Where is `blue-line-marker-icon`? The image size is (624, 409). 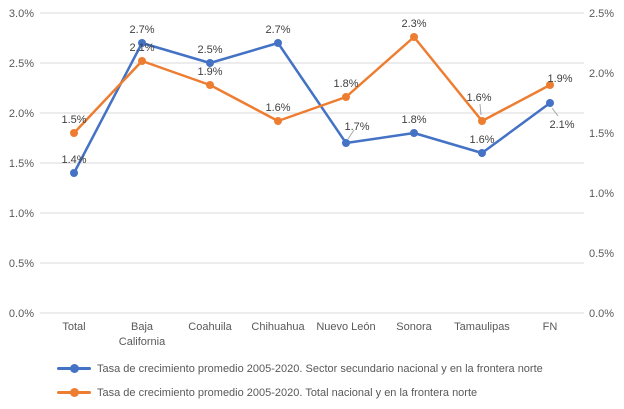
blue-line-marker-icon is located at coordinates (74, 368).